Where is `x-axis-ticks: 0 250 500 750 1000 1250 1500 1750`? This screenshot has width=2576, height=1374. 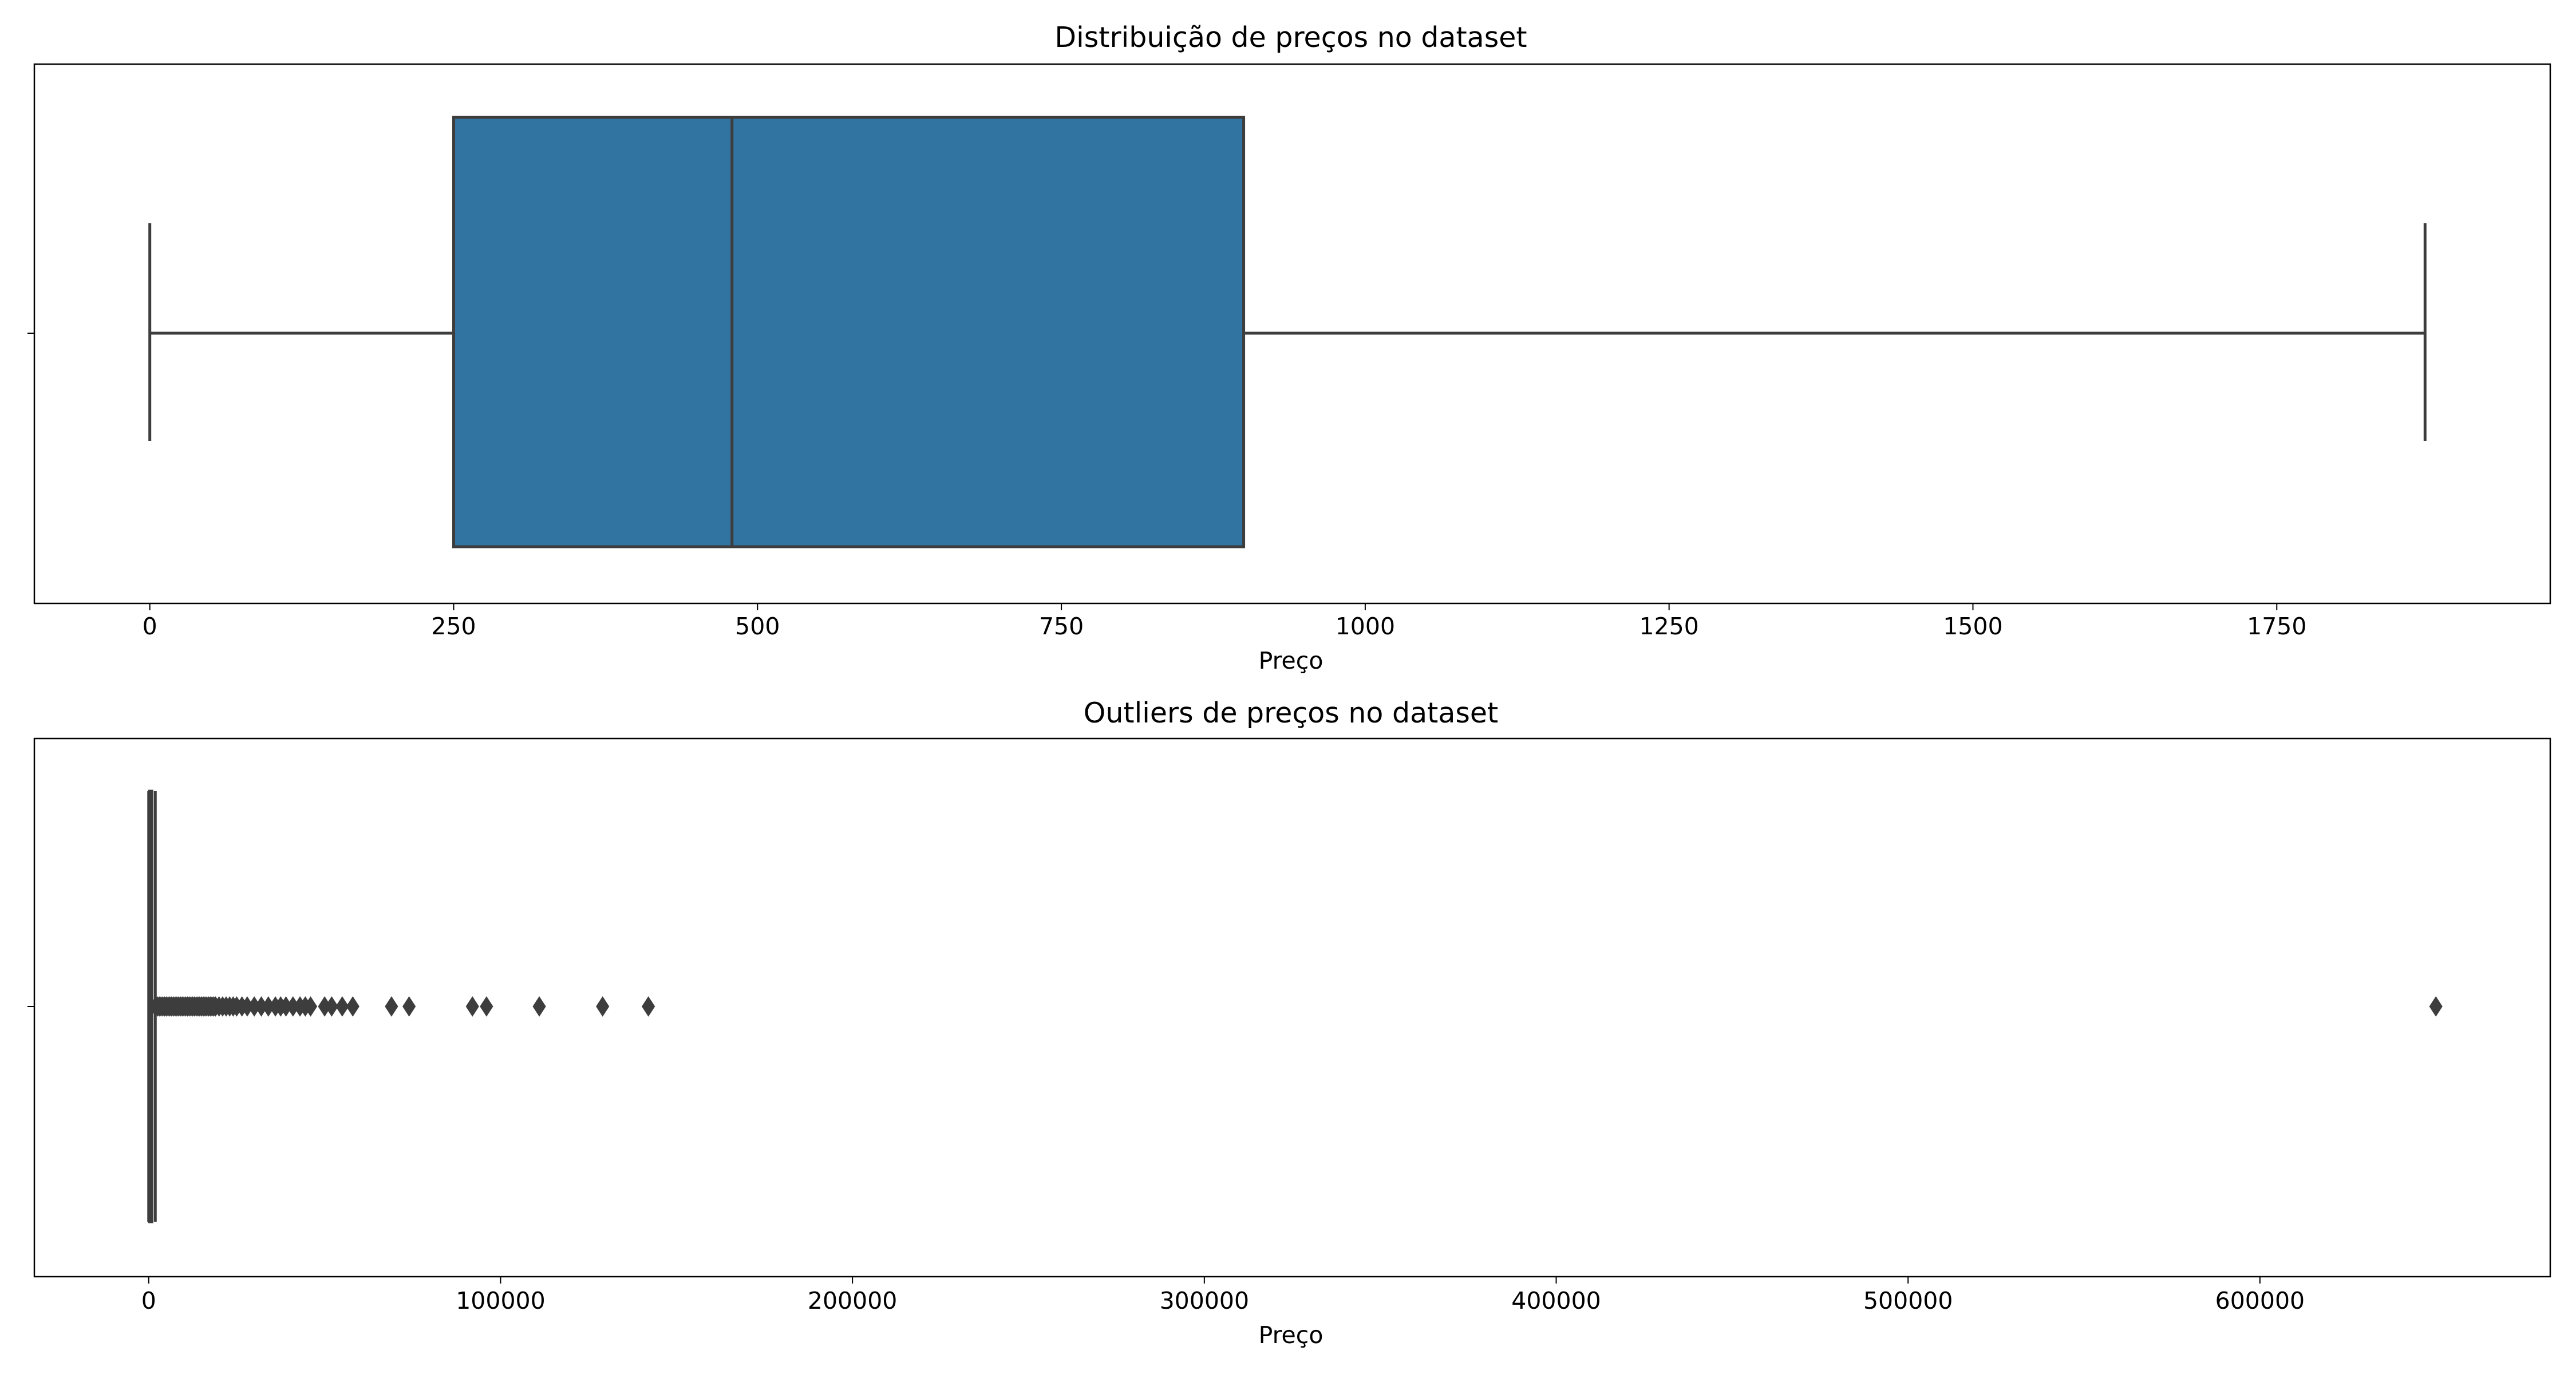
x-axis-ticks: 0 250 500 750 1000 1250 1500 1750 is located at coordinates (1224, 622).